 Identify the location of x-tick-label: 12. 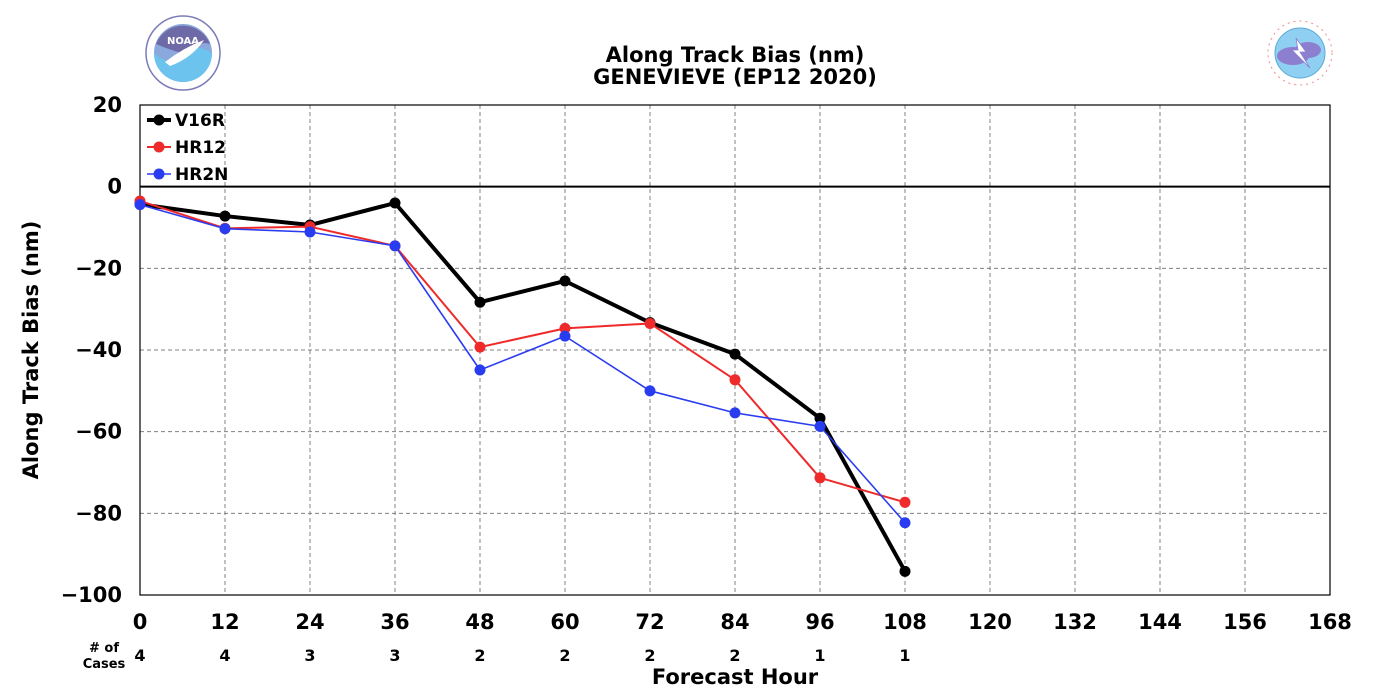
(224, 622).